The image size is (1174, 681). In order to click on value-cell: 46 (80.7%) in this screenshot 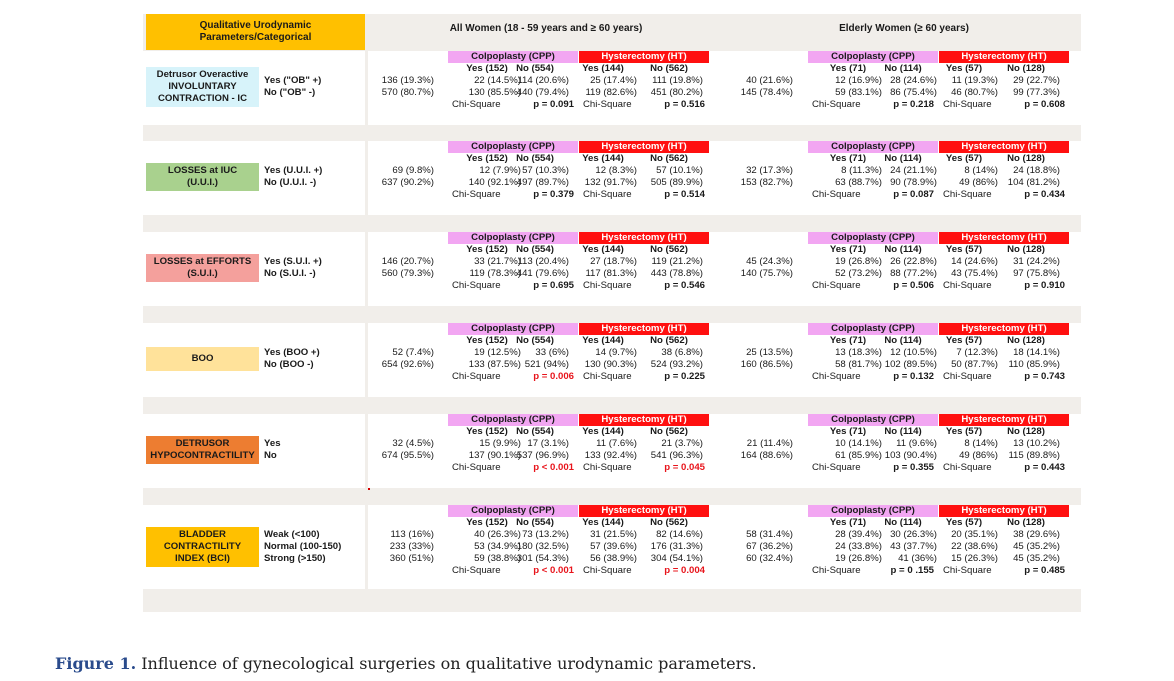, I will do `click(974, 92)`.